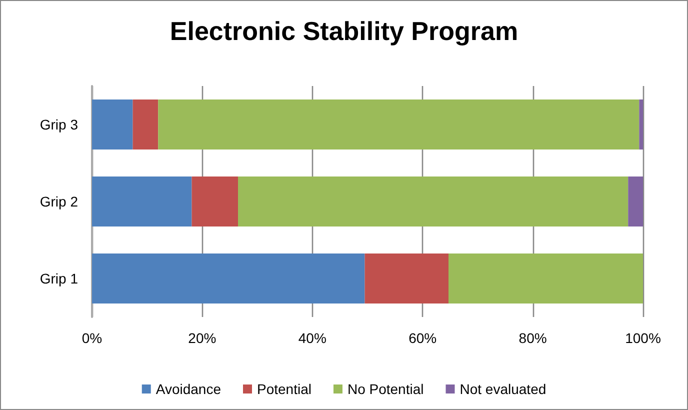 Image resolution: width=688 pixels, height=410 pixels. I want to click on legend-label: Potential, so click(284, 389).